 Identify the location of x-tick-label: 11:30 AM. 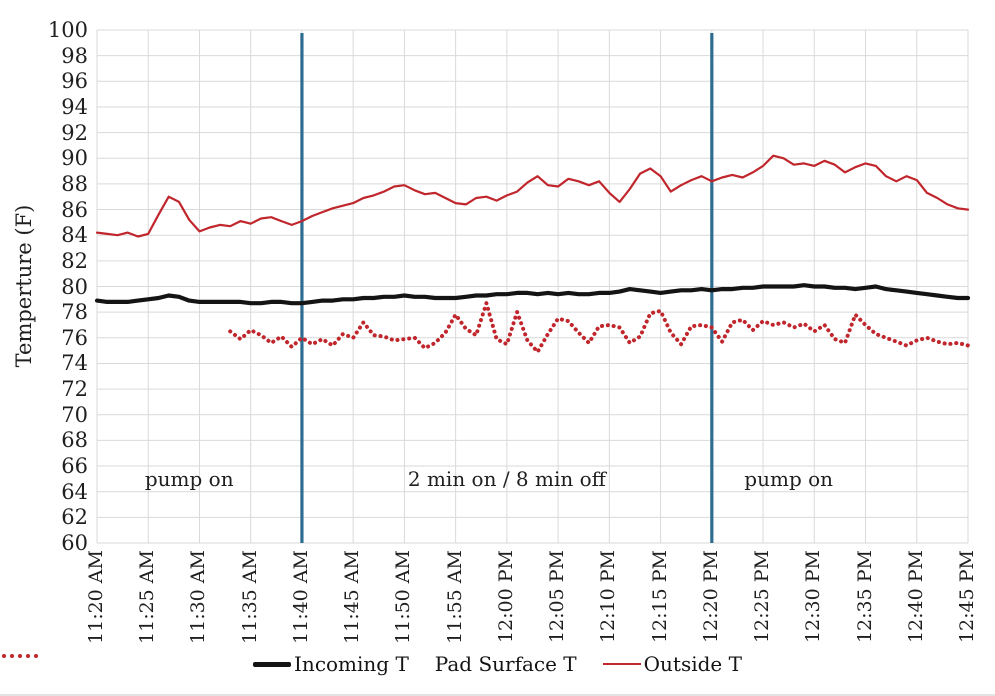
(198, 597).